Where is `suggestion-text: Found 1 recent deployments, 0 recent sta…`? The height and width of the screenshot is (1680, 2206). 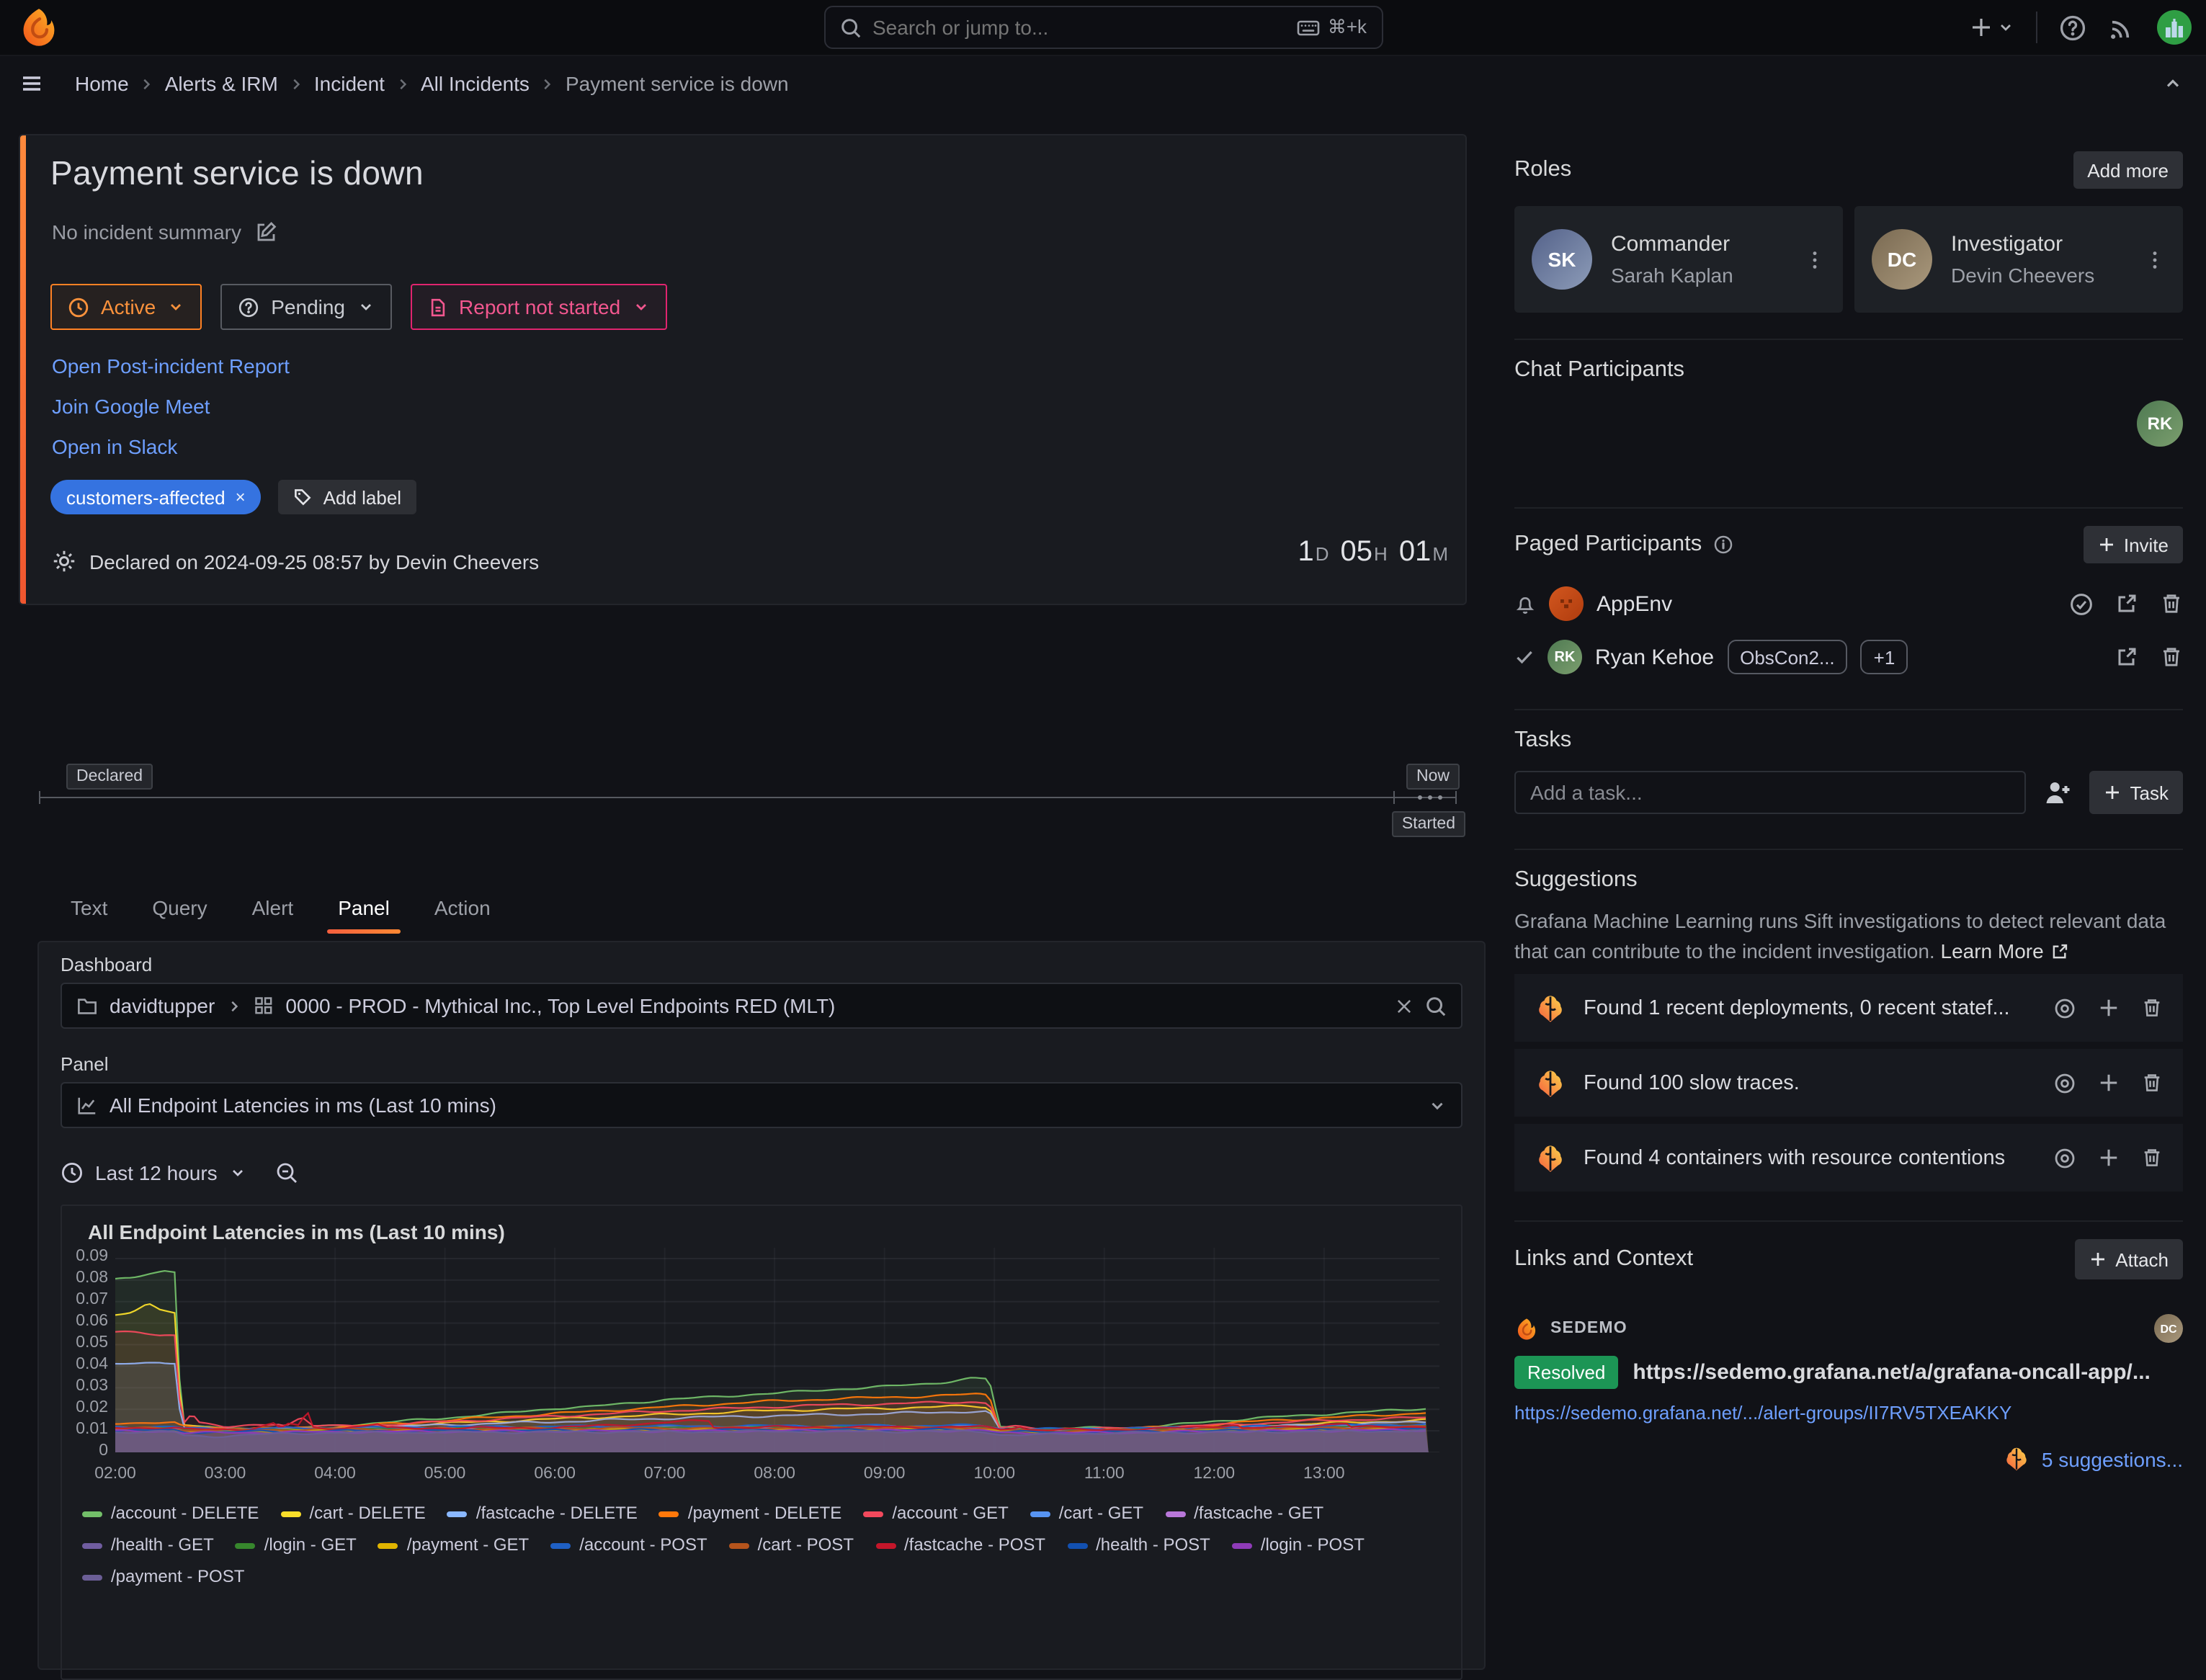
suggestion-text: Found 1 recent deployments, 0 recent sta… is located at coordinates (1797, 1007).